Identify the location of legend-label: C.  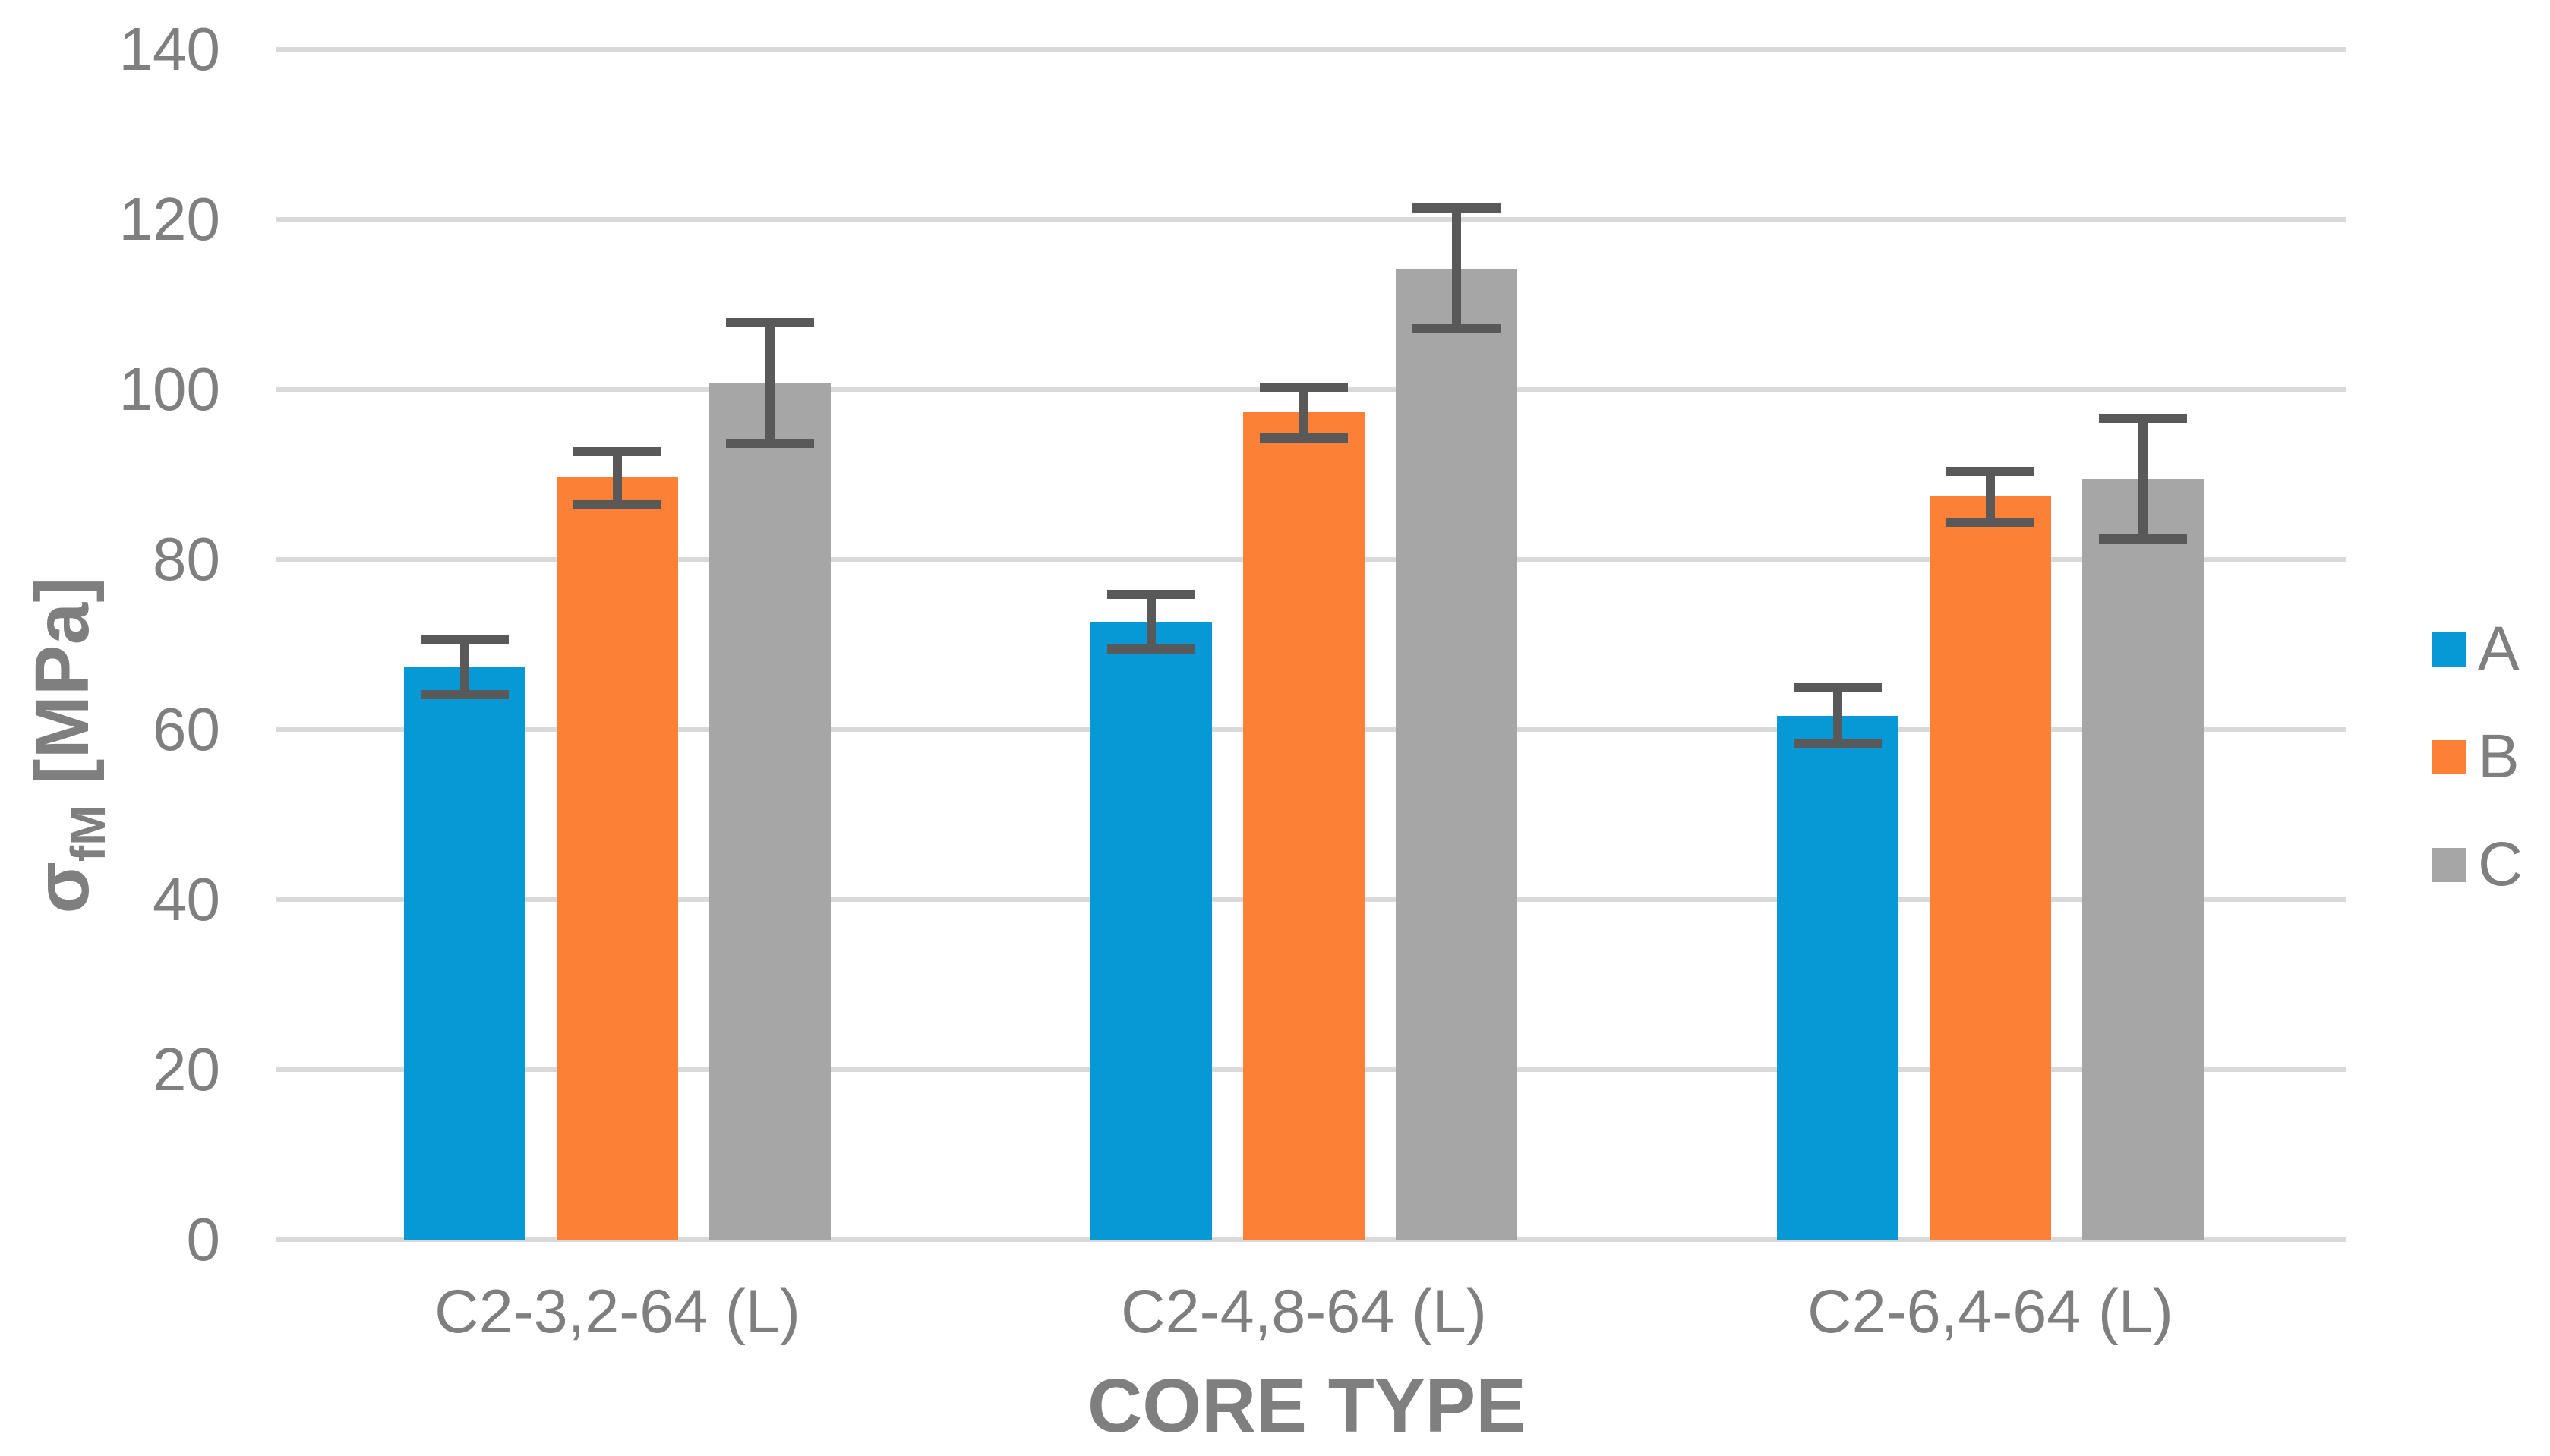
(2500, 864).